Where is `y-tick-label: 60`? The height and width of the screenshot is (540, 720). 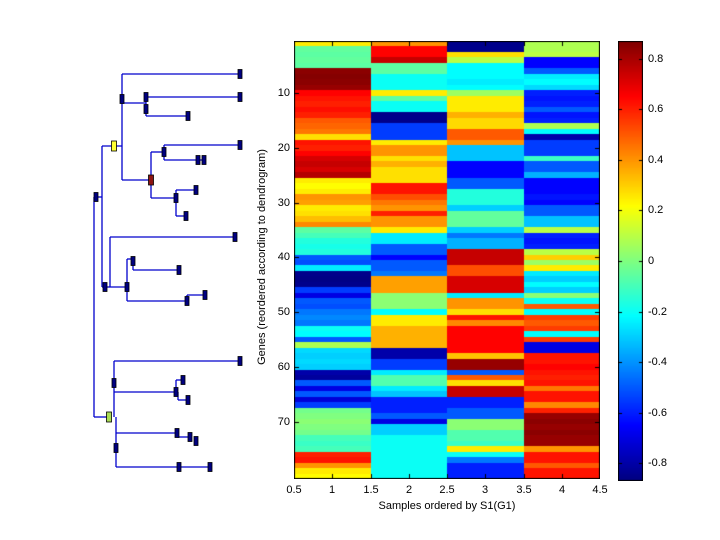 y-tick-label: 60 is located at coordinates (283, 367).